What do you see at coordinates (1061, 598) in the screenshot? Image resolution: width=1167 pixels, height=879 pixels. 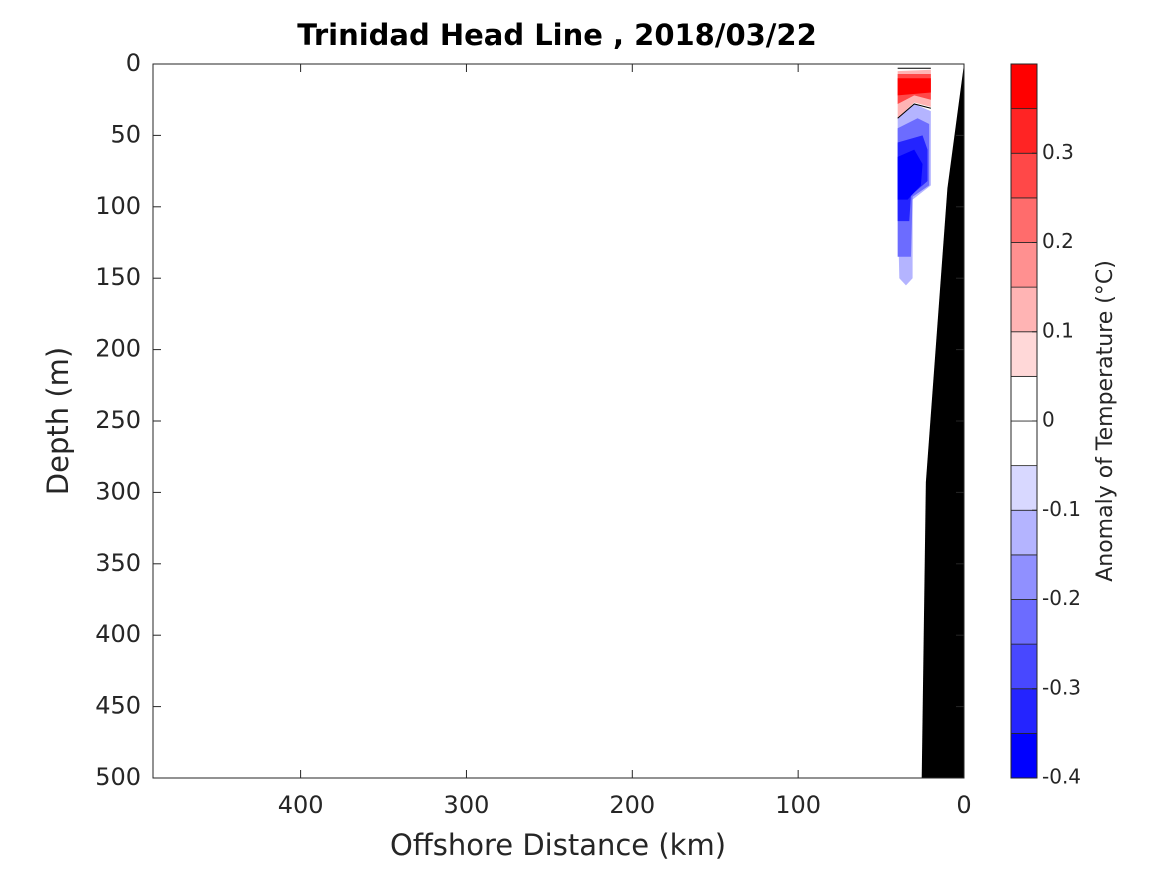 I see `colorbar-tick-label: -0.2` at bounding box center [1061, 598].